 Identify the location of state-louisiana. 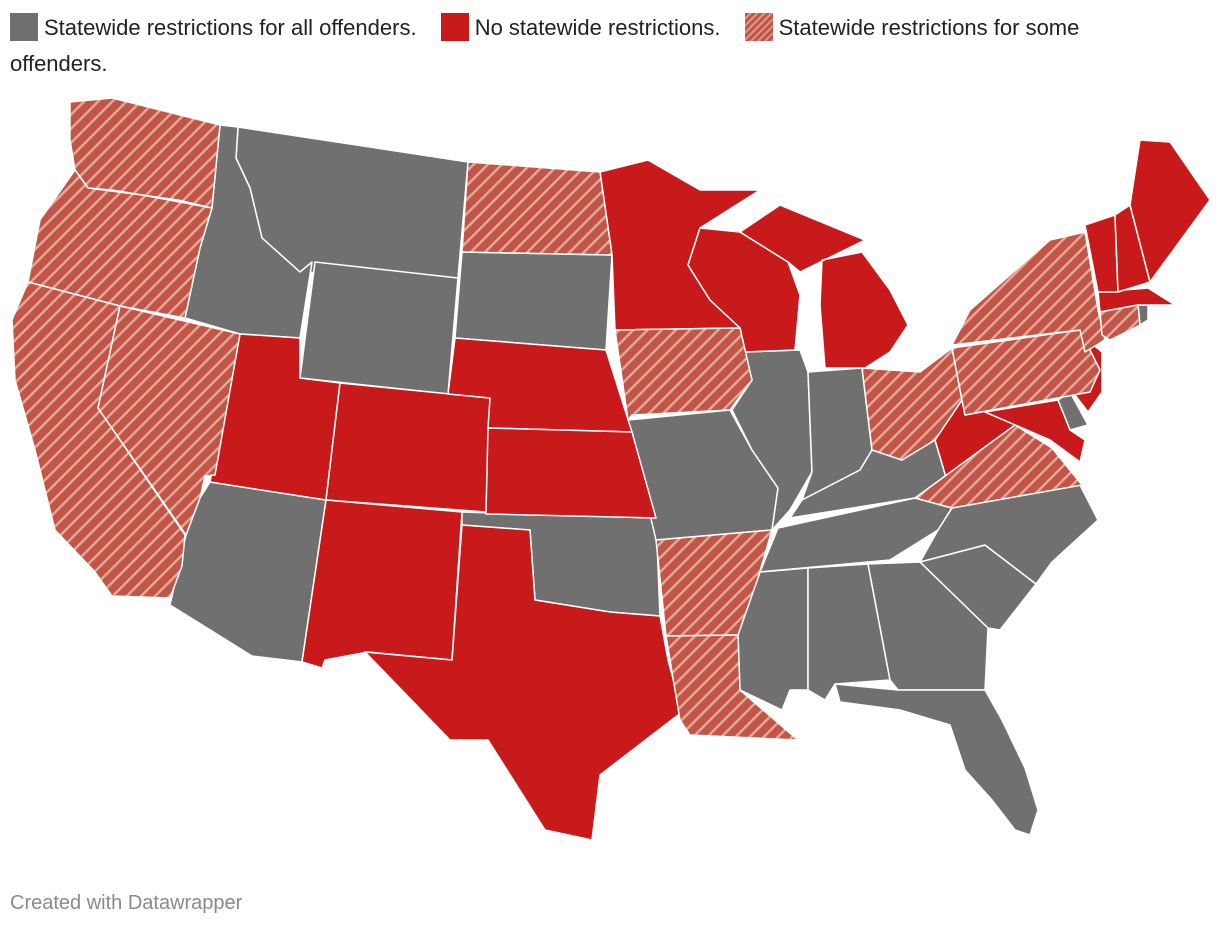
(732, 687).